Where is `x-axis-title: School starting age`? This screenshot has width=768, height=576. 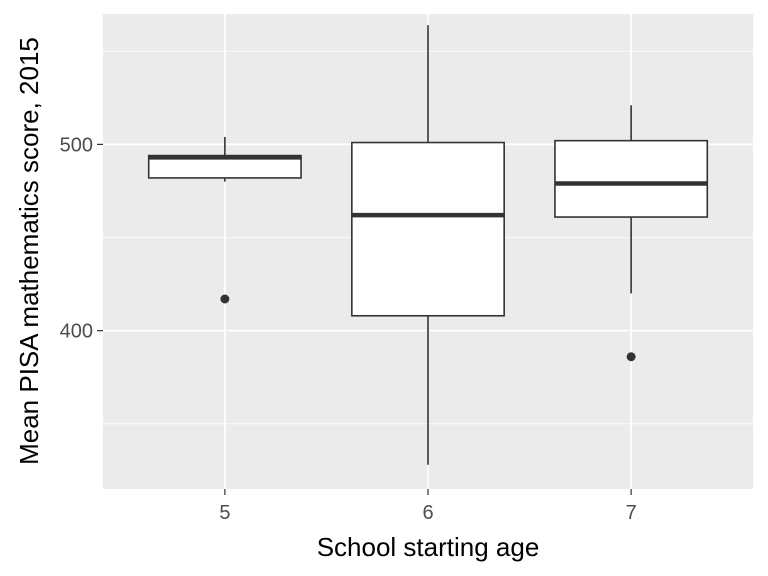 x-axis-title: School starting age is located at coordinates (428, 547).